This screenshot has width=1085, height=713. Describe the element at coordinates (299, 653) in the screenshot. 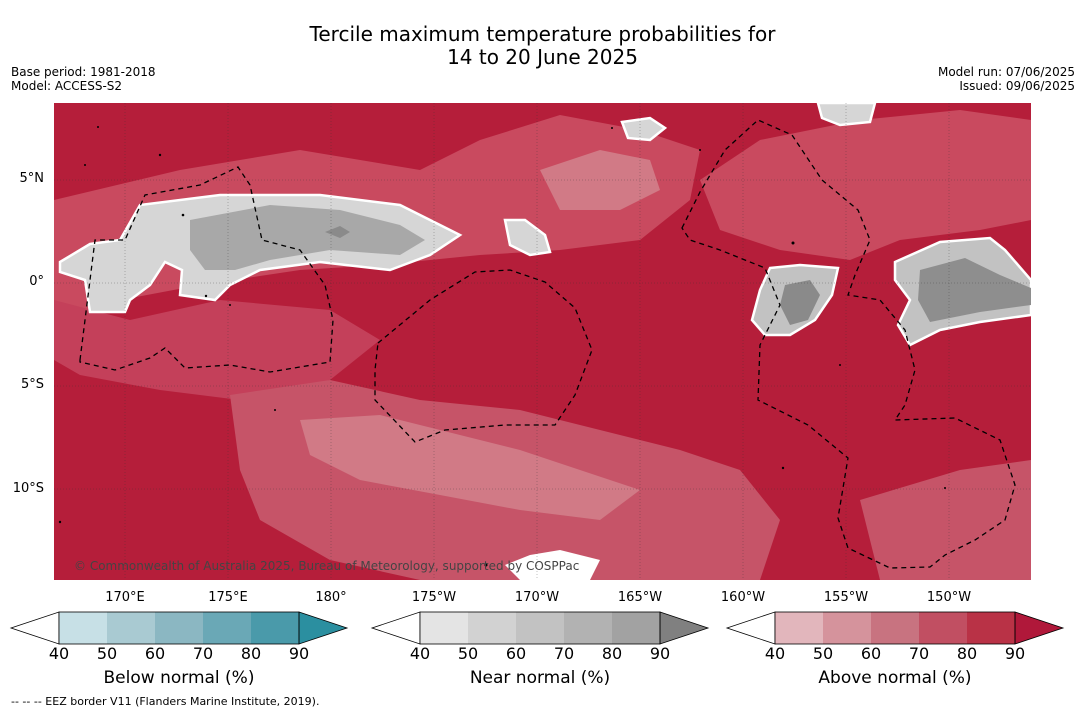

I see `below-tick-90: 90` at that location.